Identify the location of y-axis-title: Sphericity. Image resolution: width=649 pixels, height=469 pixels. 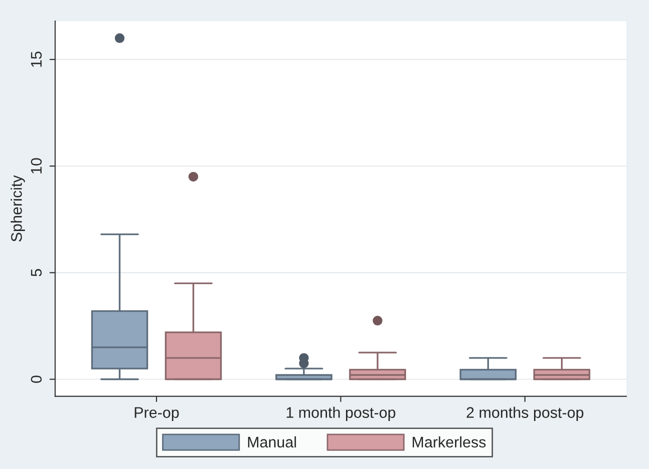
(17, 208).